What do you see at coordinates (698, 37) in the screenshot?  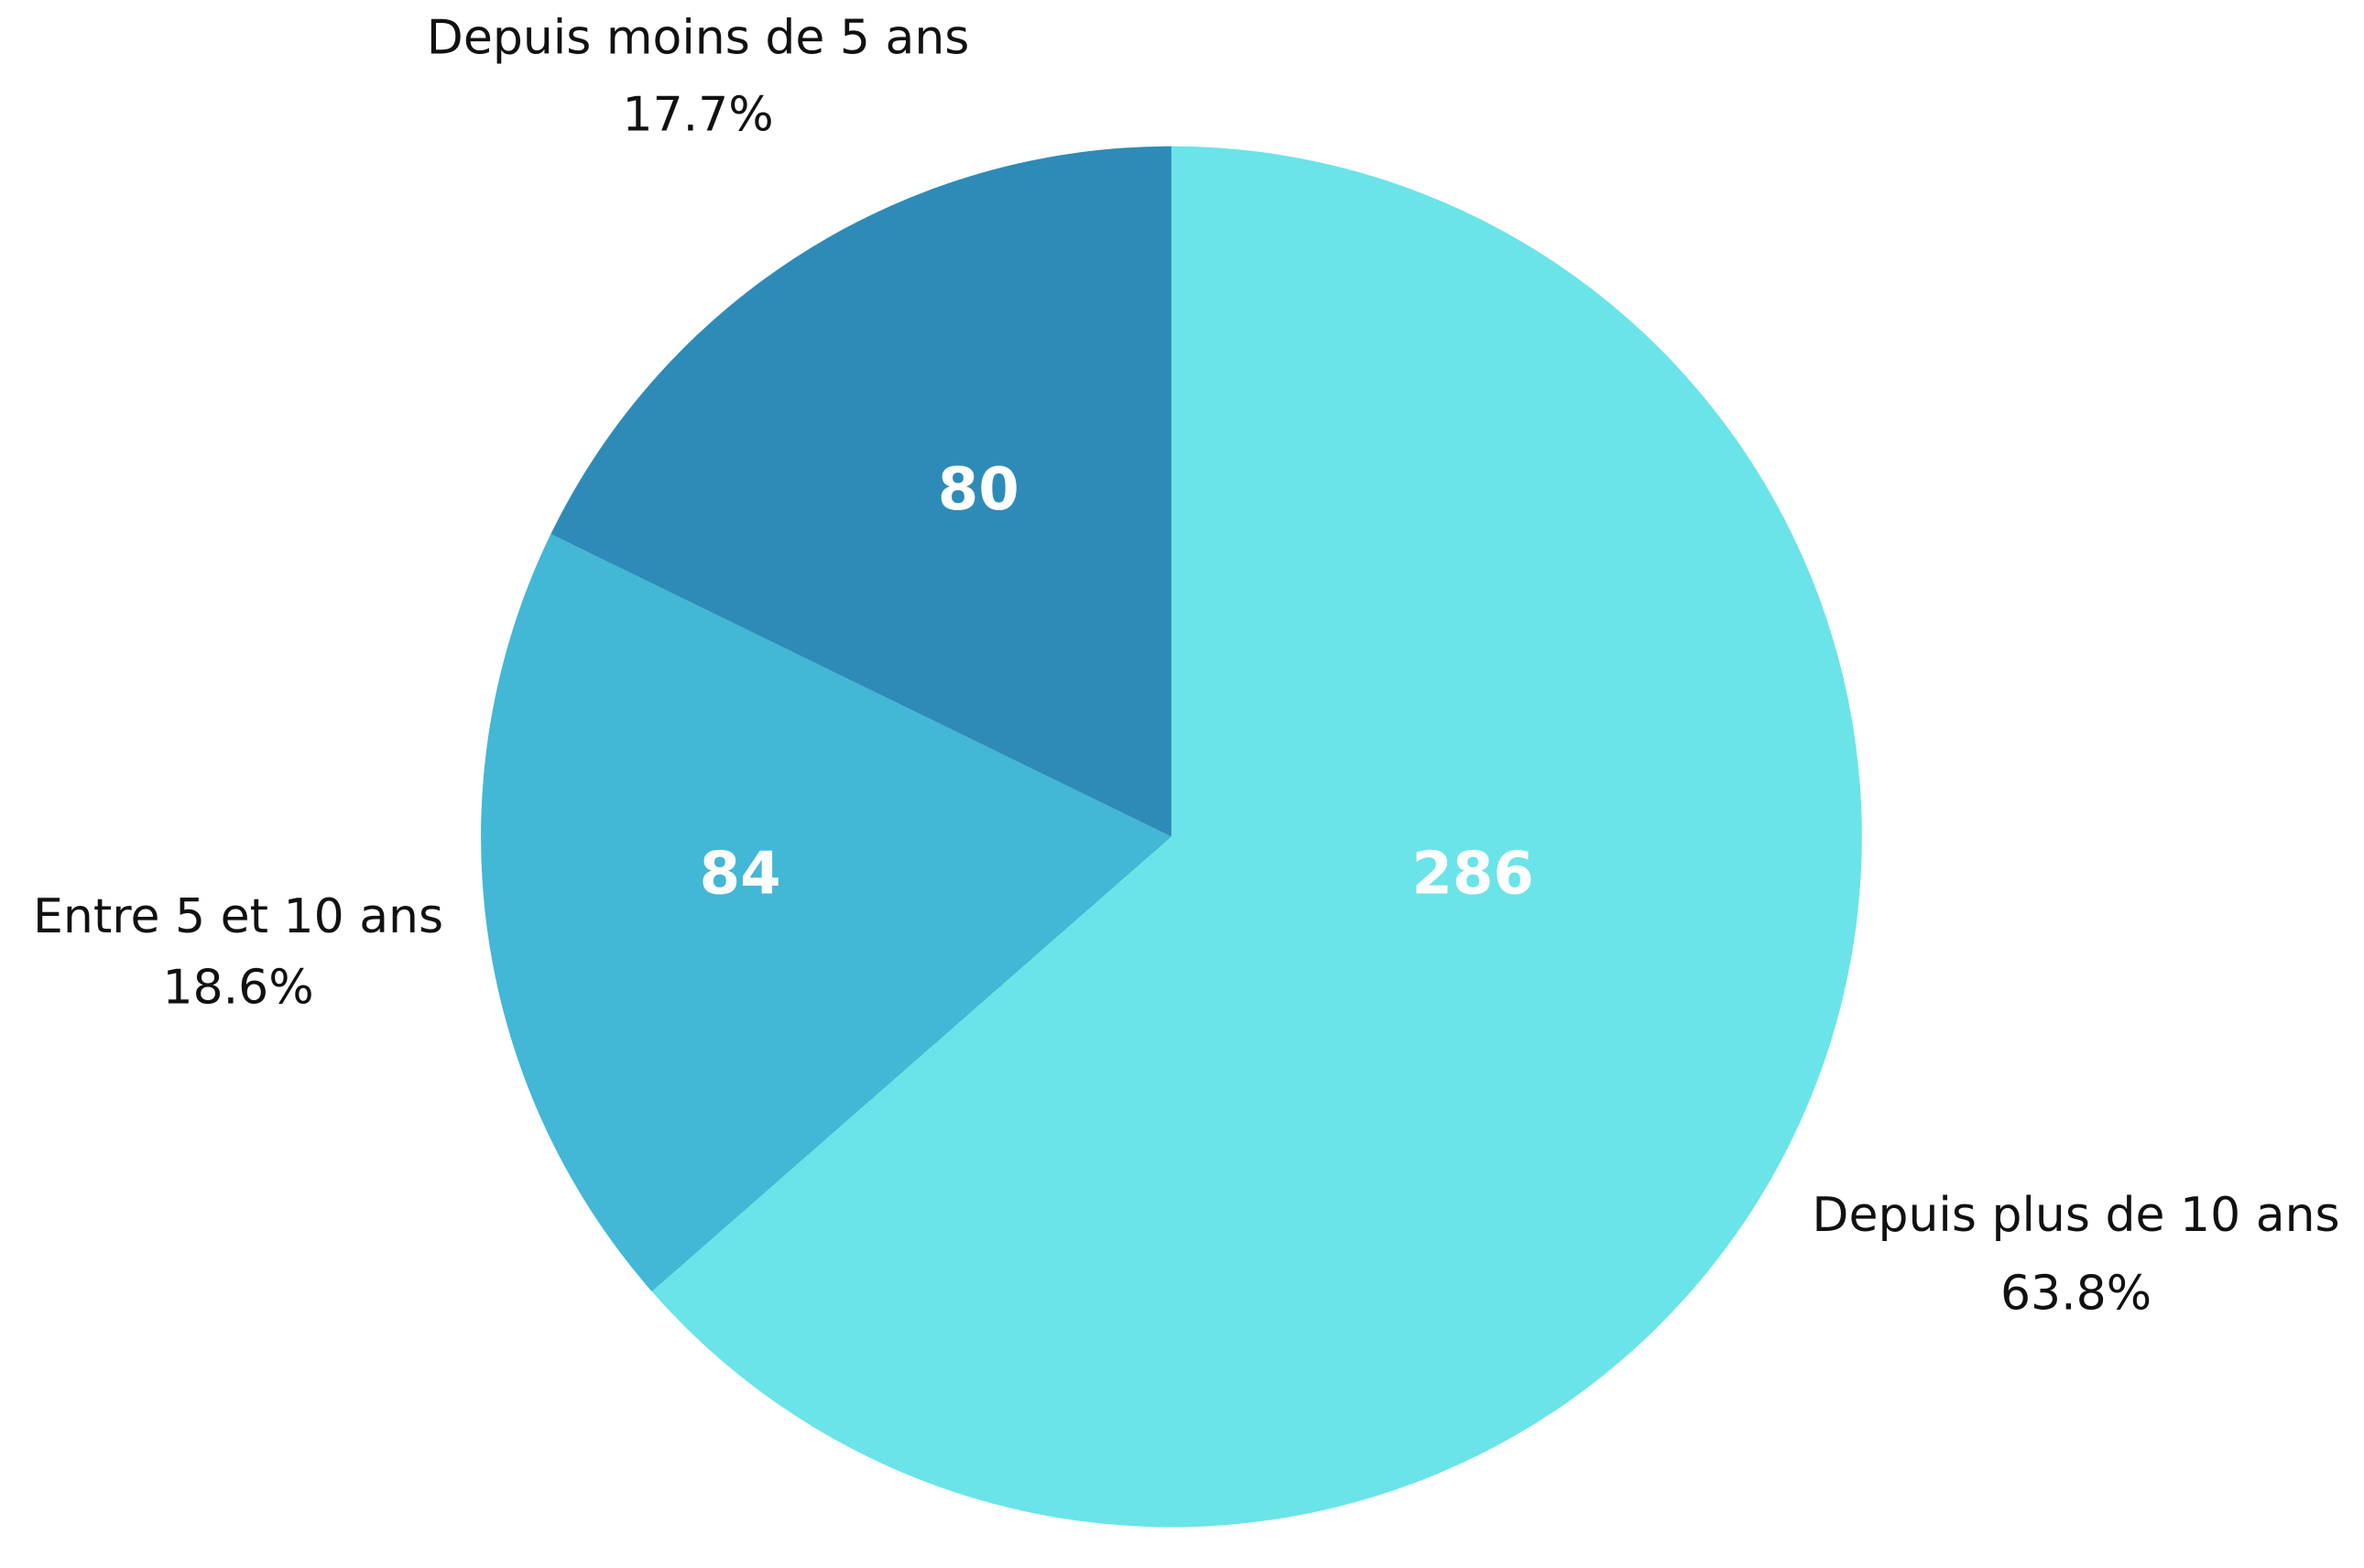 I see `slice-label: Depuis moins de 5 ans` at bounding box center [698, 37].